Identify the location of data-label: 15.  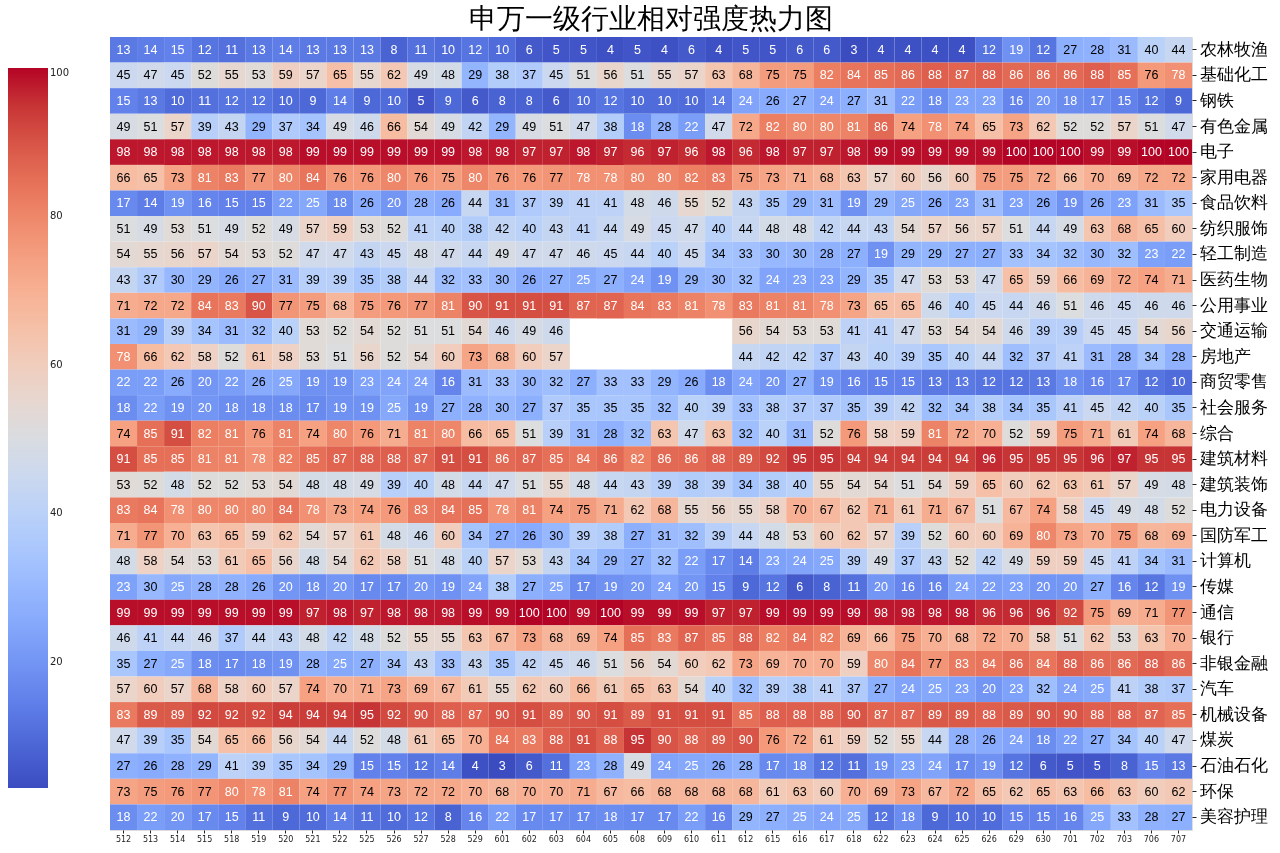
(123, 100).